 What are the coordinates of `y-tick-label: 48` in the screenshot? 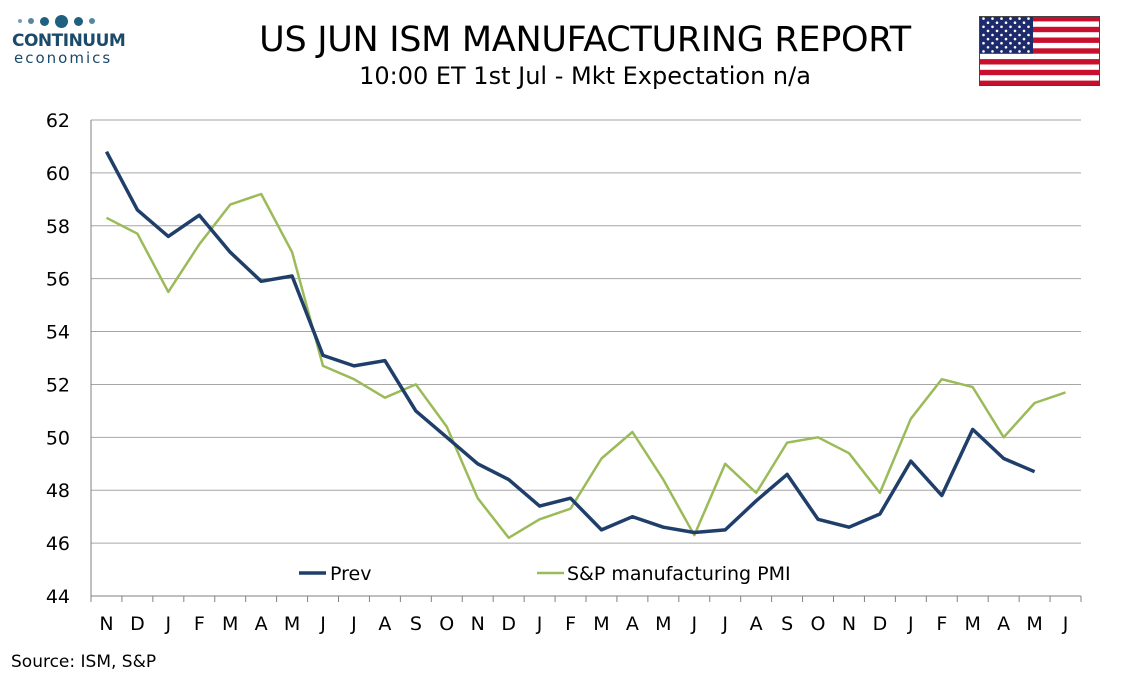 It's located at (58, 491).